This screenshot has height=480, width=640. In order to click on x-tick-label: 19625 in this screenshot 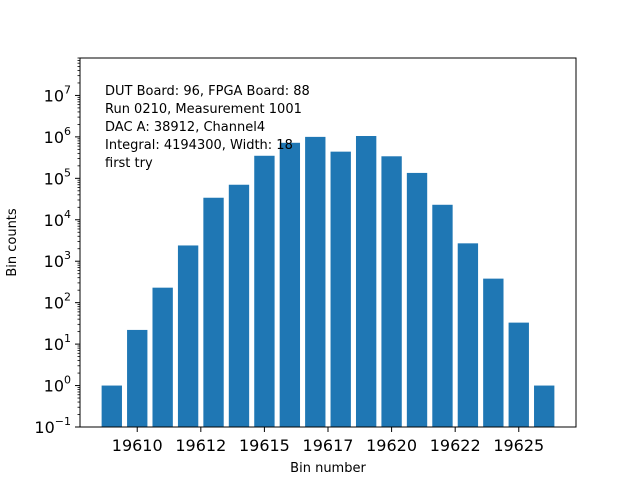, I will do `click(518, 445)`.